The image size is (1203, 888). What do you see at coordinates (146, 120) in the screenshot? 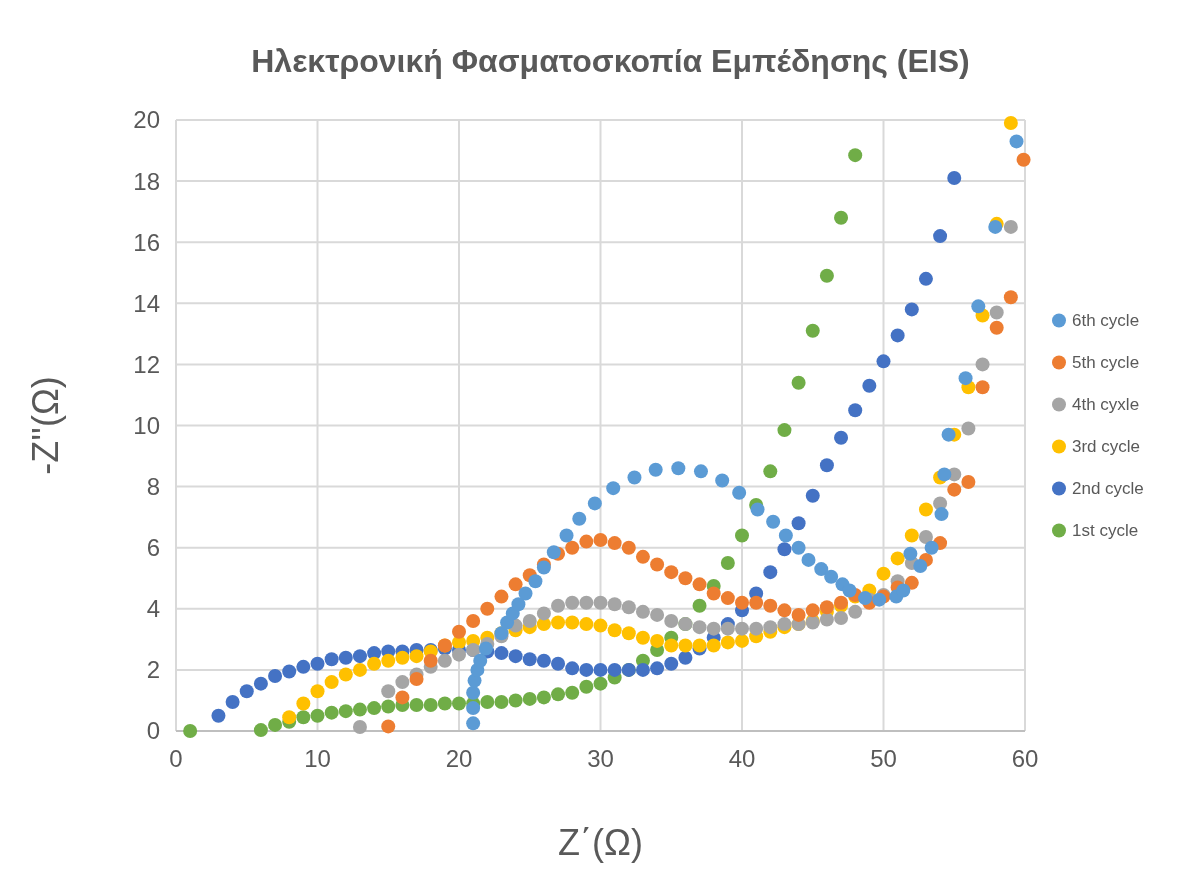
I see `y-tick-label: 20` at bounding box center [146, 120].